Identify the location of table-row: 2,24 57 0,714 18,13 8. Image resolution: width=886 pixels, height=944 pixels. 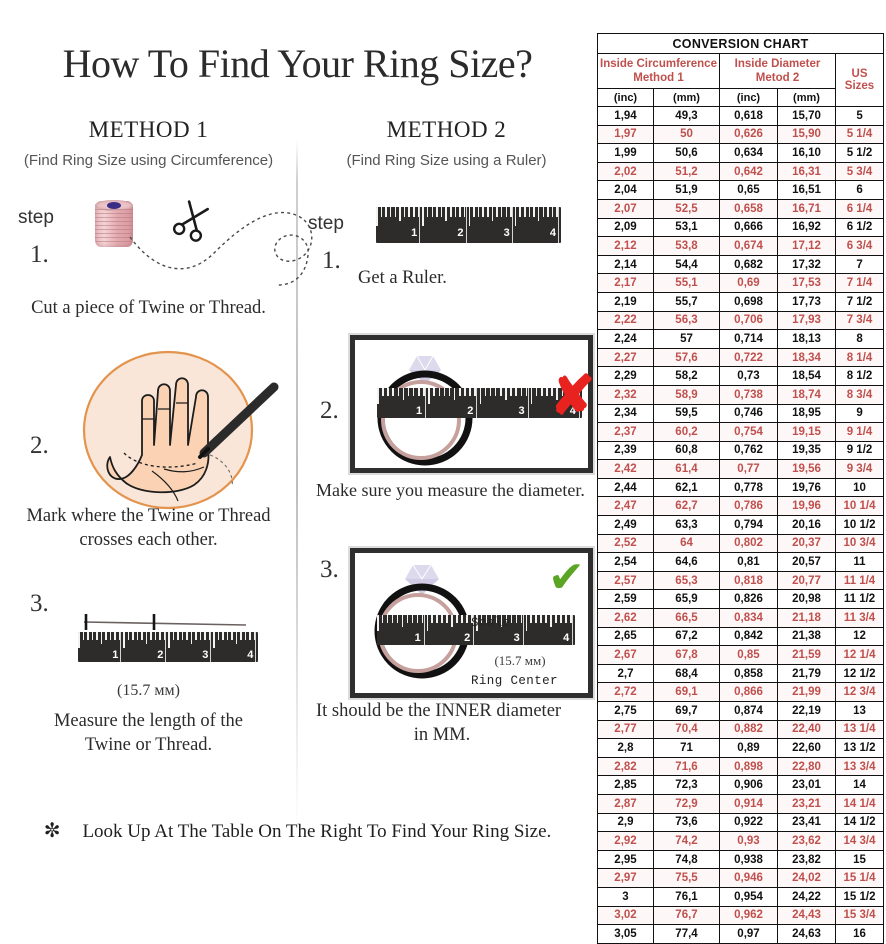
(741, 339).